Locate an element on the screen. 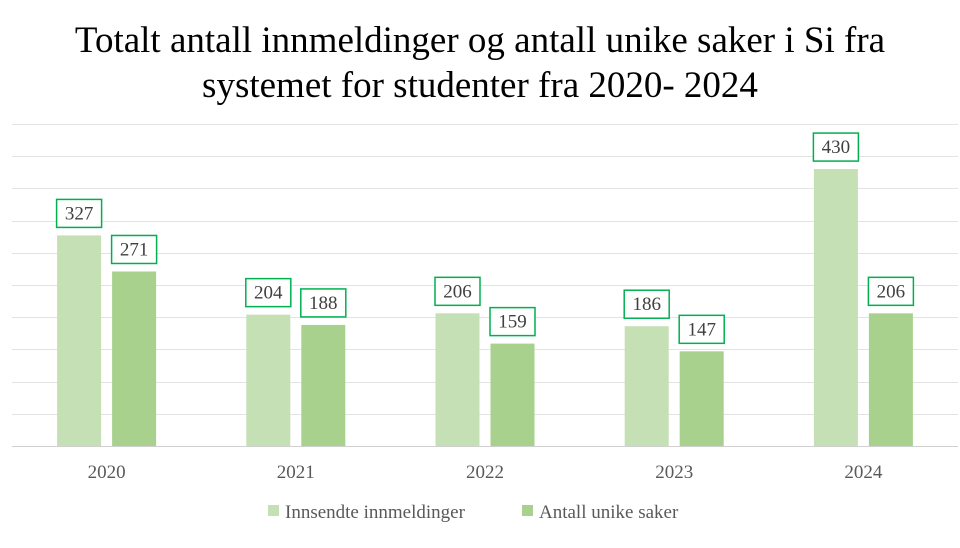 The width and height of the screenshot is (960, 548). x-tick-label: 2023 is located at coordinates (674, 472).